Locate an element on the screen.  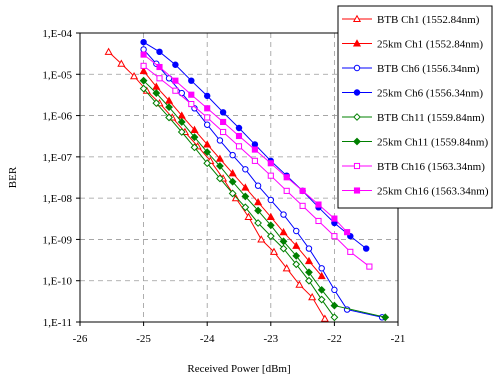
legend-label: BTB Ch11 (1559.84nm) is located at coordinates (431, 118).